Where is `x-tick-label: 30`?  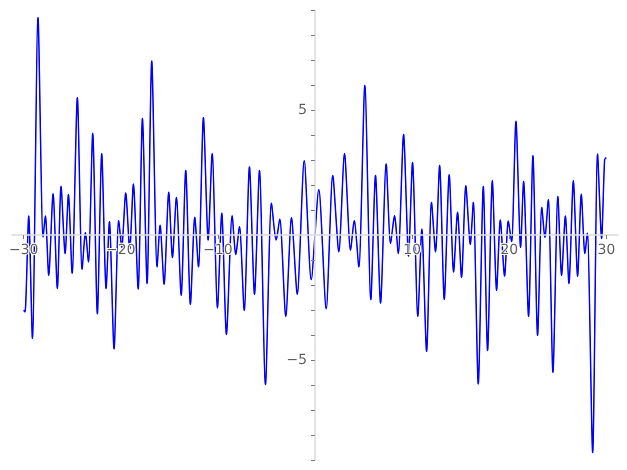
x-tick-label: 30 is located at coordinates (606, 250).